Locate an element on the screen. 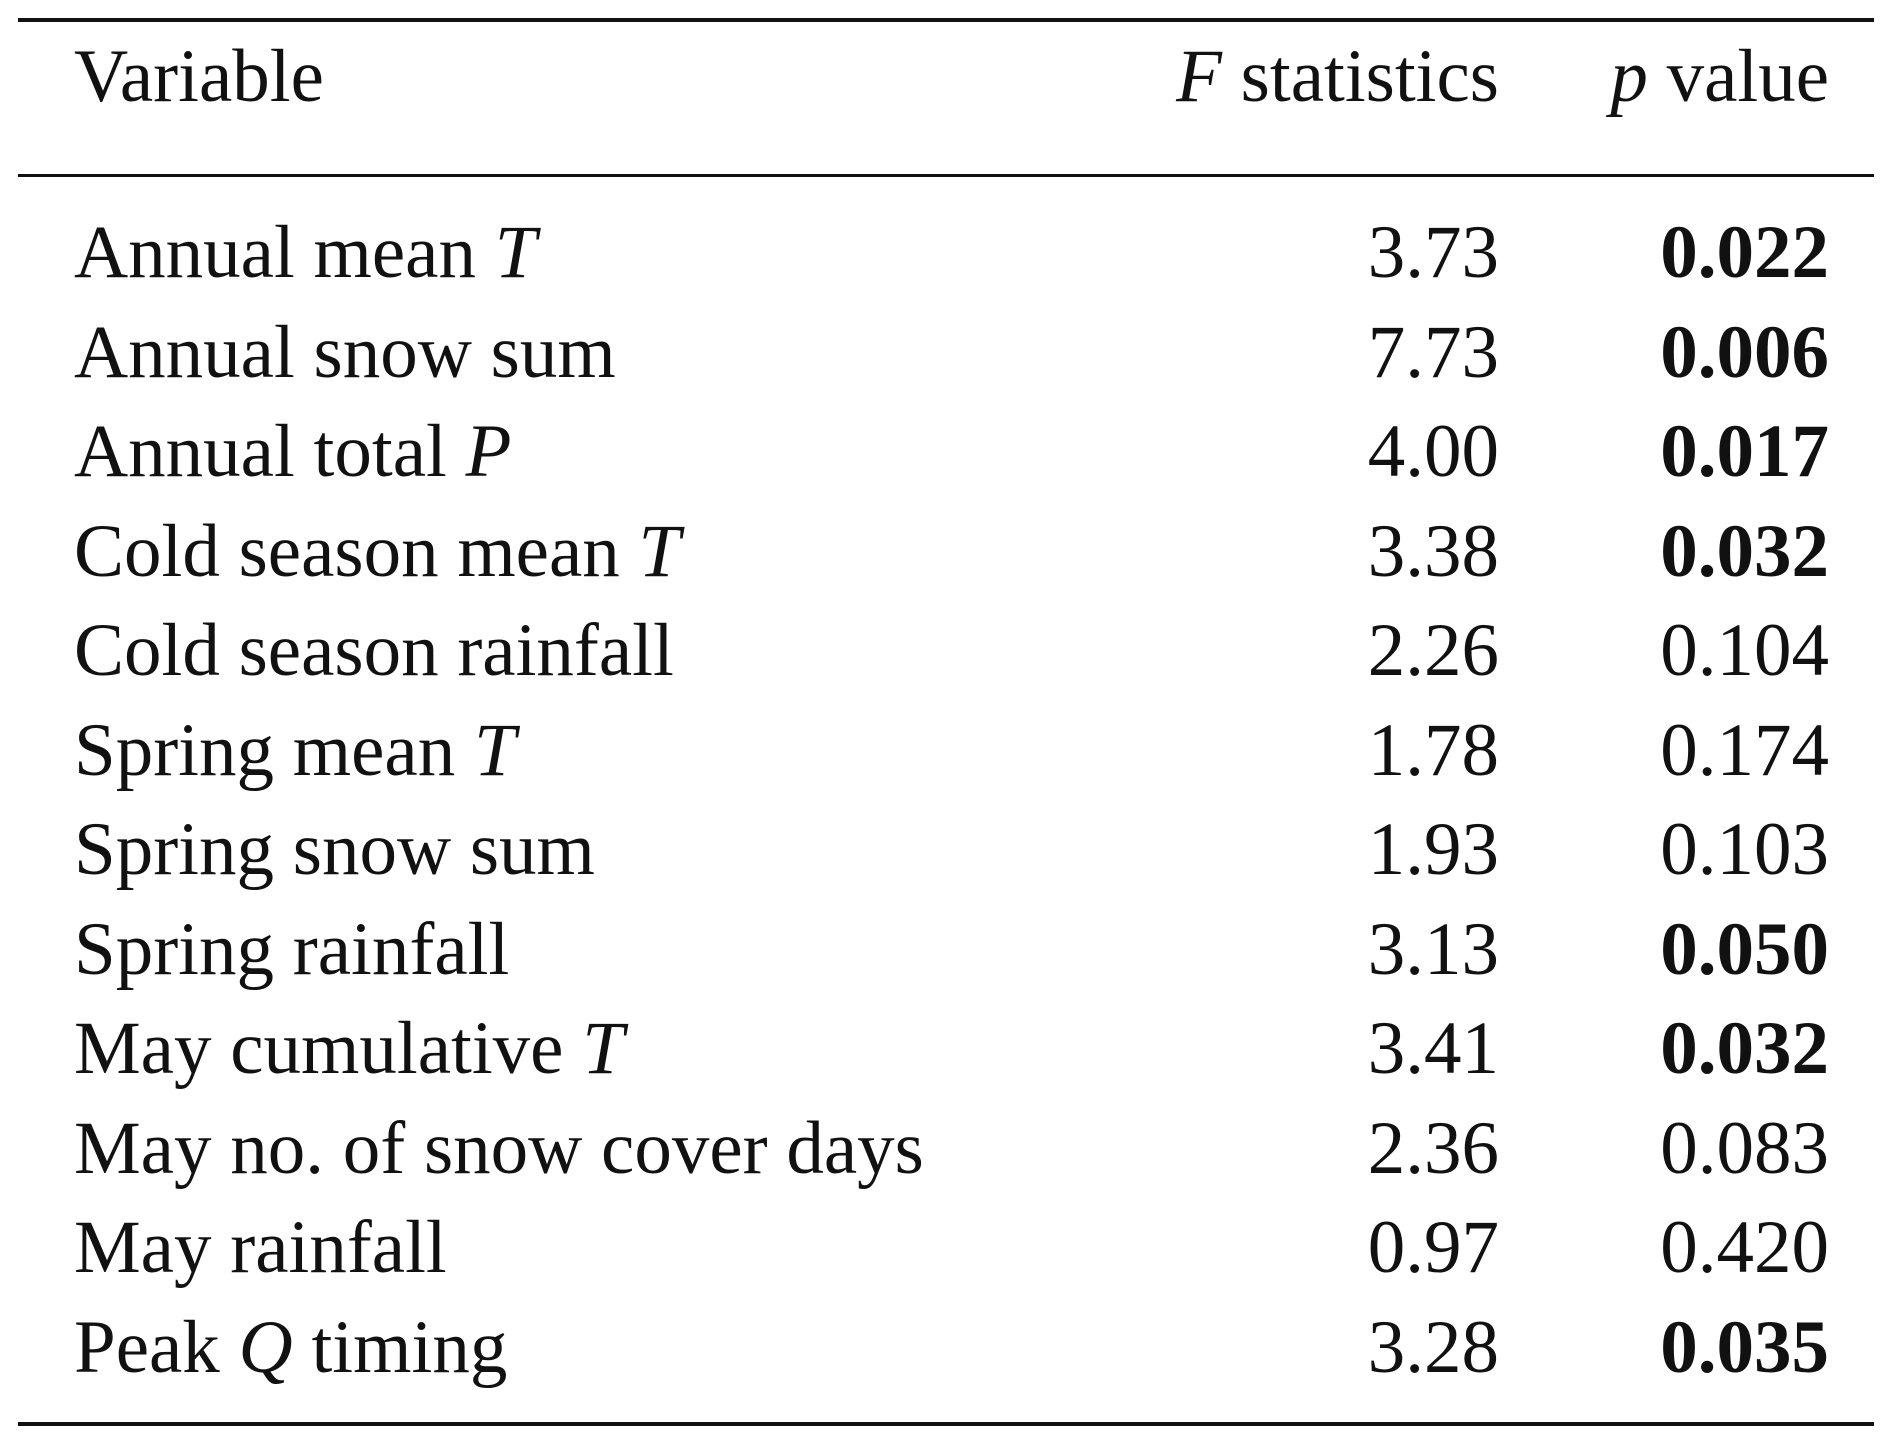 This screenshot has width=1892, height=1445. cell-variable: Annual snow sum is located at coordinates (345, 353).